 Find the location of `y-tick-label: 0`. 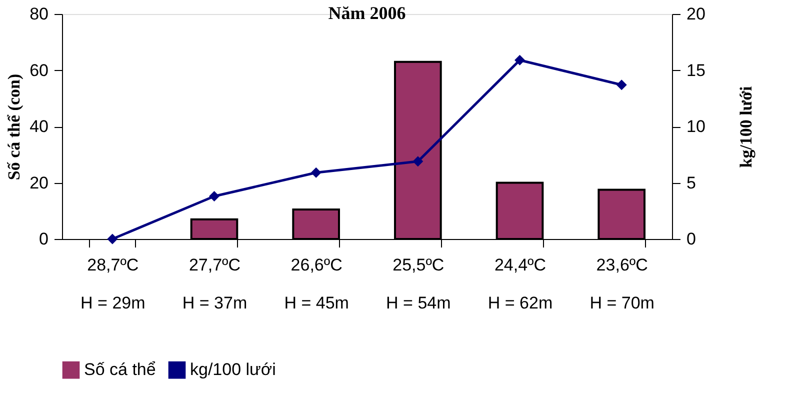

y-tick-label: 0 is located at coordinates (43, 239).